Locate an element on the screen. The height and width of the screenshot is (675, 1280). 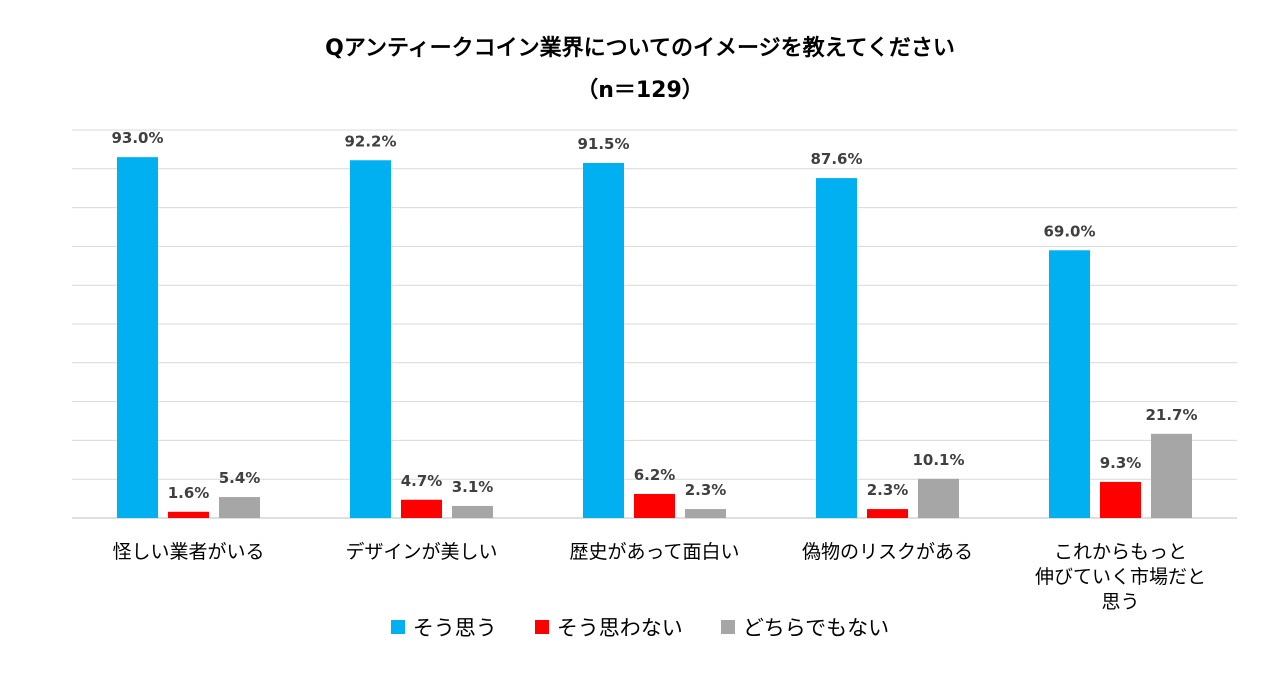
category-label: 思う is located at coordinates (1120, 600).